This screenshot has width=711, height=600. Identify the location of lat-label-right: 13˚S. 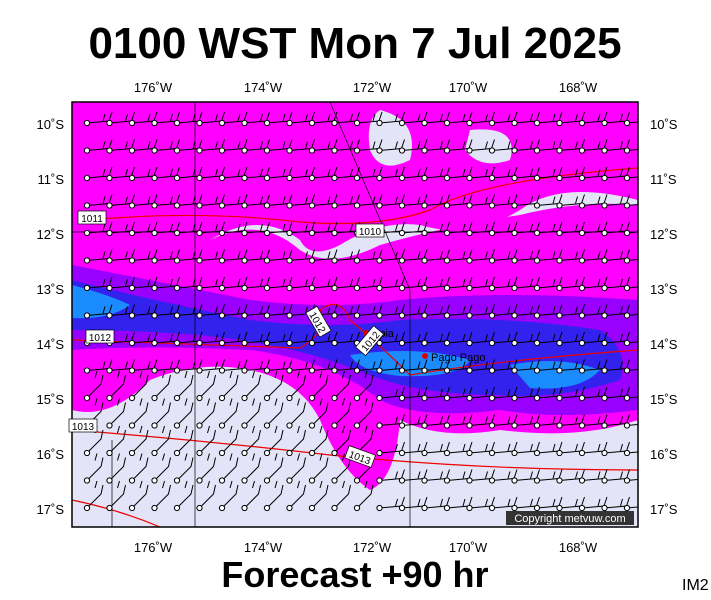
(664, 289).